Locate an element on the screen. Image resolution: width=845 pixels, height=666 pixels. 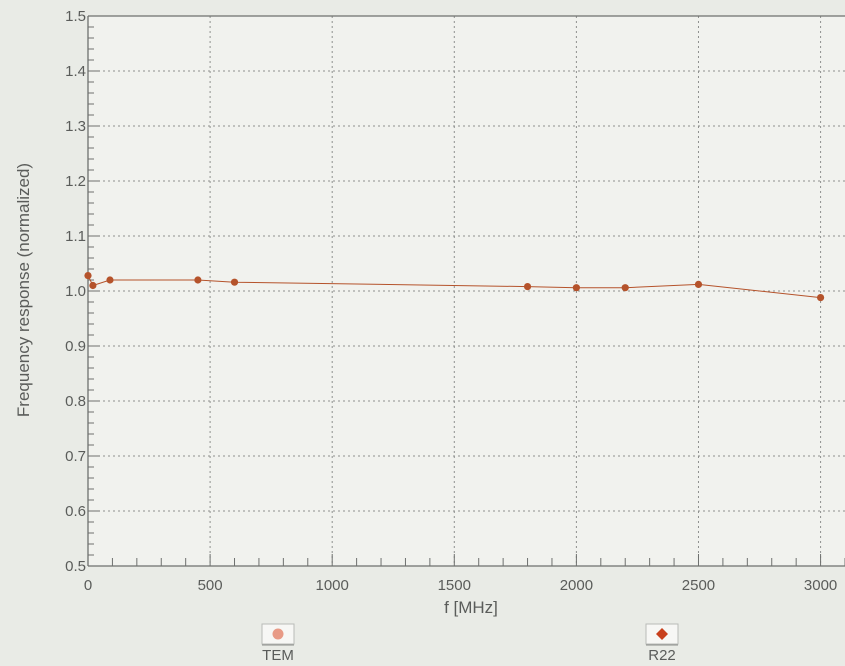
legend-label: TEM is located at coordinates (278, 655).